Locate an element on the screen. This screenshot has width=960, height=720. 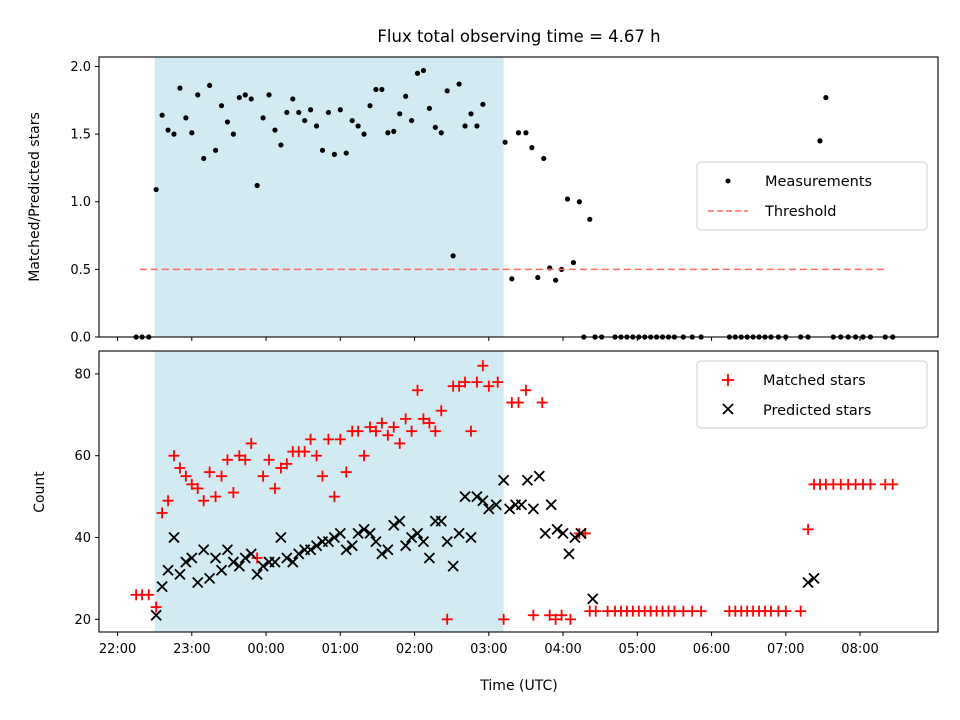
x-tick-label: 07:00 is located at coordinates (785, 649).